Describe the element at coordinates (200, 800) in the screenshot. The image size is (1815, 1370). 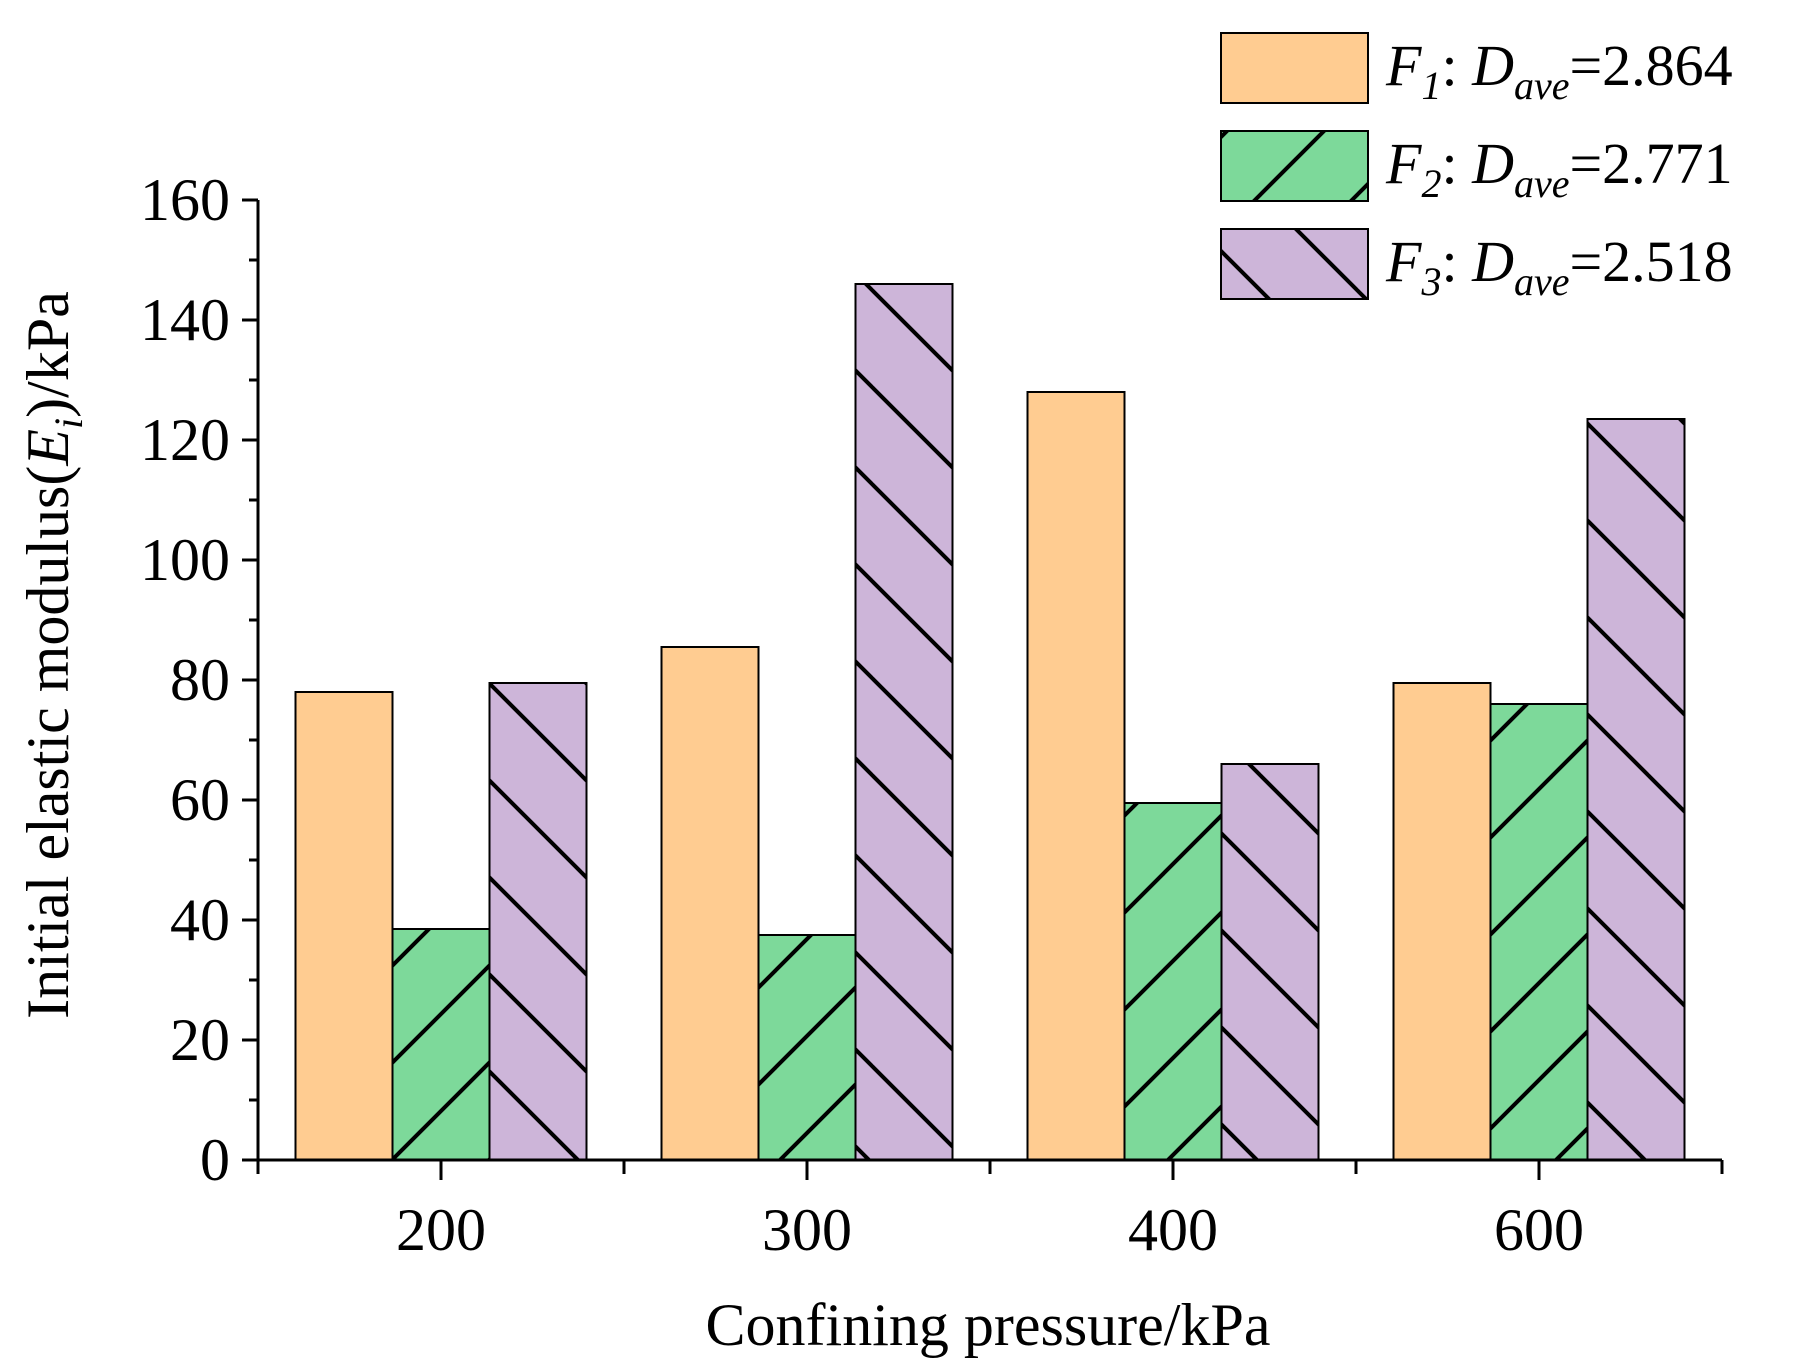
I see `y-tick-label: 60` at that location.